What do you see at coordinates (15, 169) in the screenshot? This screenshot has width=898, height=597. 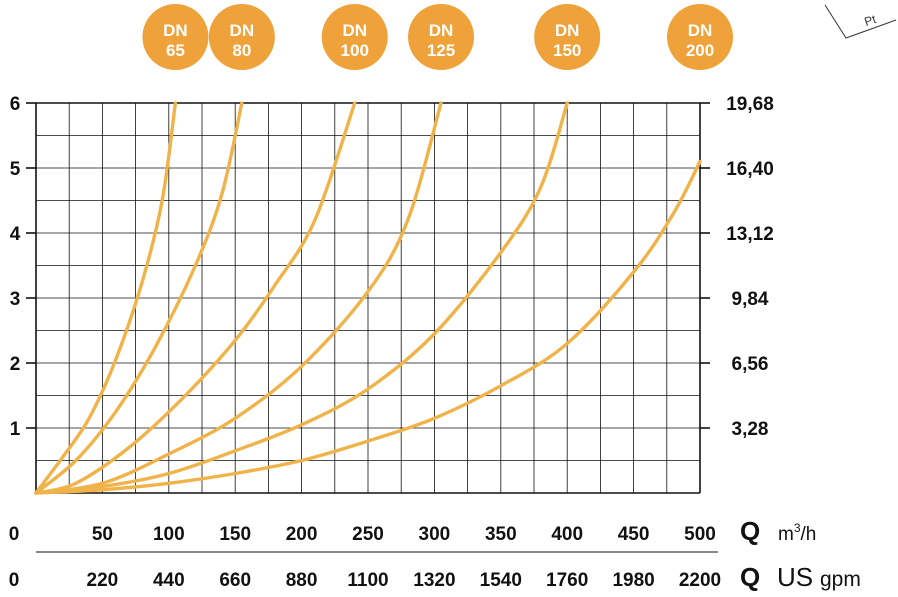 I see `y-tick-label-left: 5` at bounding box center [15, 169].